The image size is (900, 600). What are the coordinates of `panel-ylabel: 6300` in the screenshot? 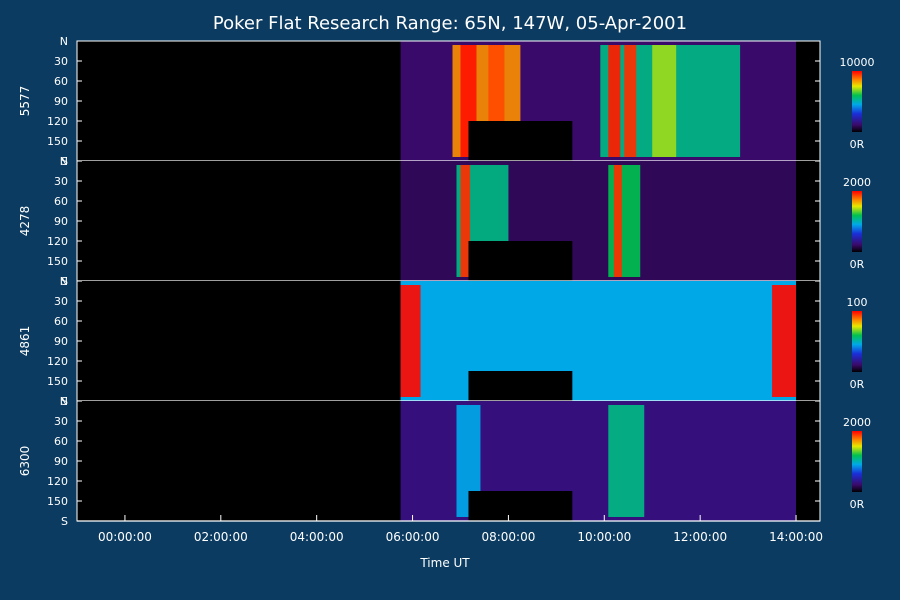 It's located at (25, 461).